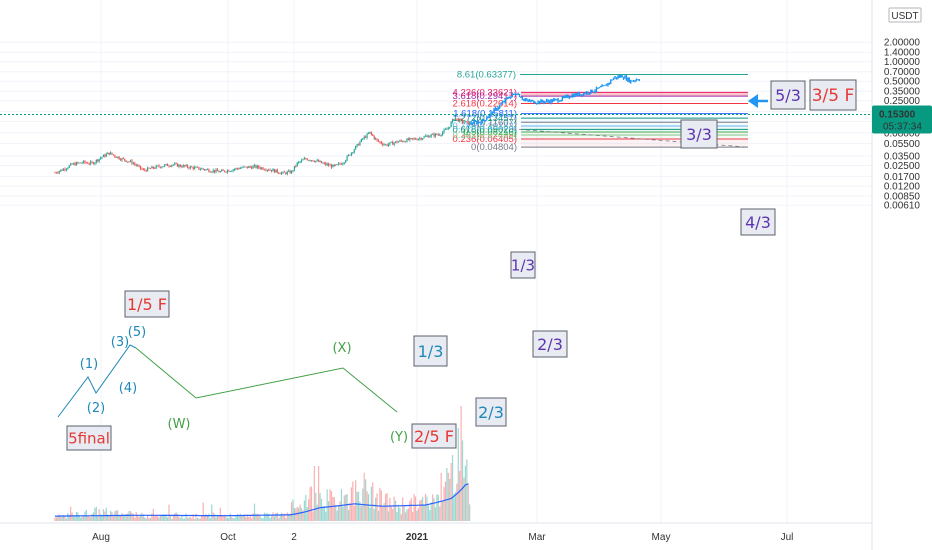 Image resolution: width=932 pixels, height=550 pixels. I want to click on price-tick-label: 0.50000, so click(902, 82).